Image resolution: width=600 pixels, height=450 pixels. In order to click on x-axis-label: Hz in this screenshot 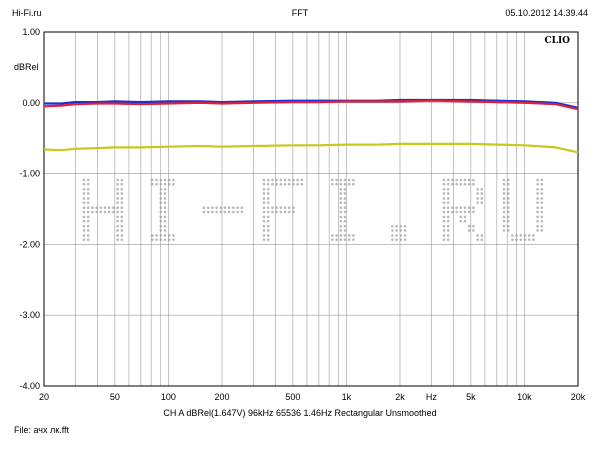, I will do `click(431, 397)`.